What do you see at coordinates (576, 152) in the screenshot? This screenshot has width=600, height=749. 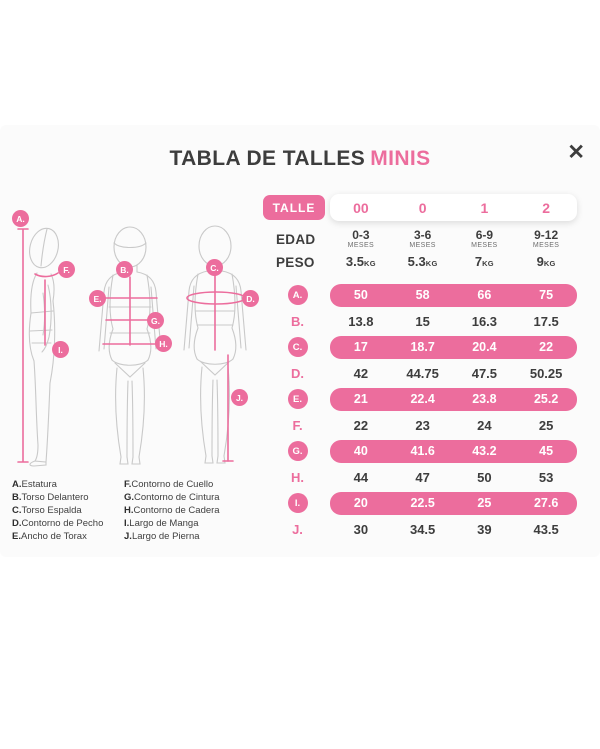 I see `close-icon: ✕` at bounding box center [576, 152].